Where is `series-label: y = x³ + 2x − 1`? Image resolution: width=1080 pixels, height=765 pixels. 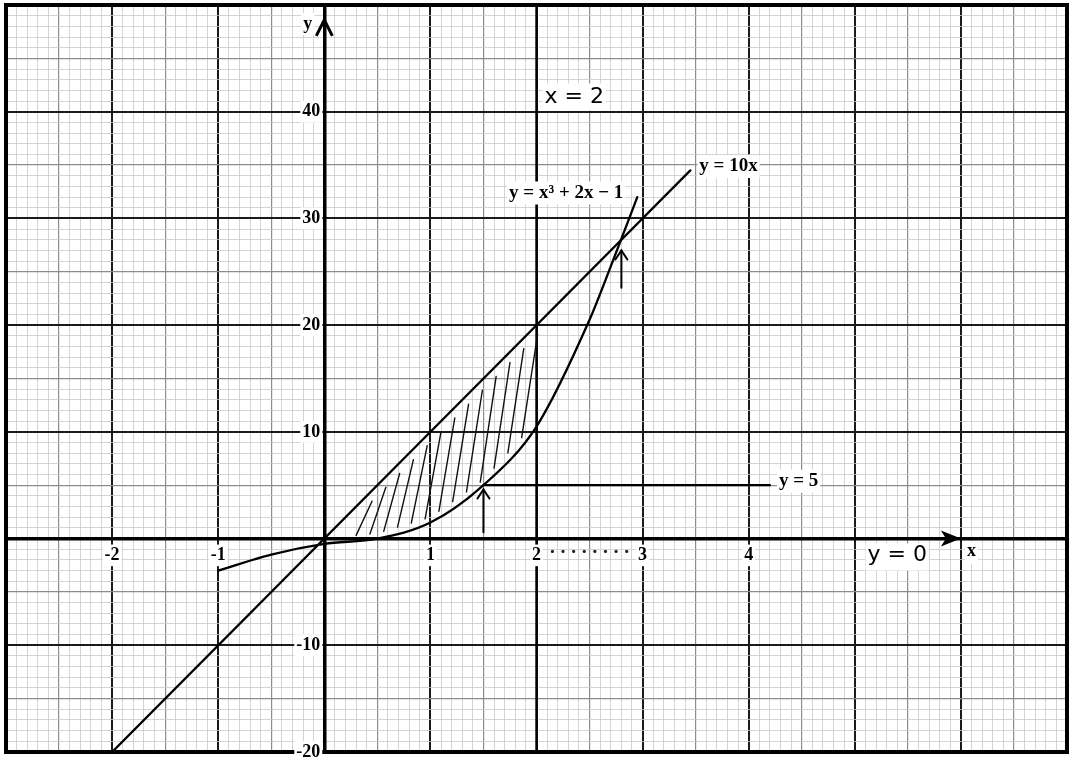
series-label: y = x³ + 2x − 1 is located at coordinates (566, 191).